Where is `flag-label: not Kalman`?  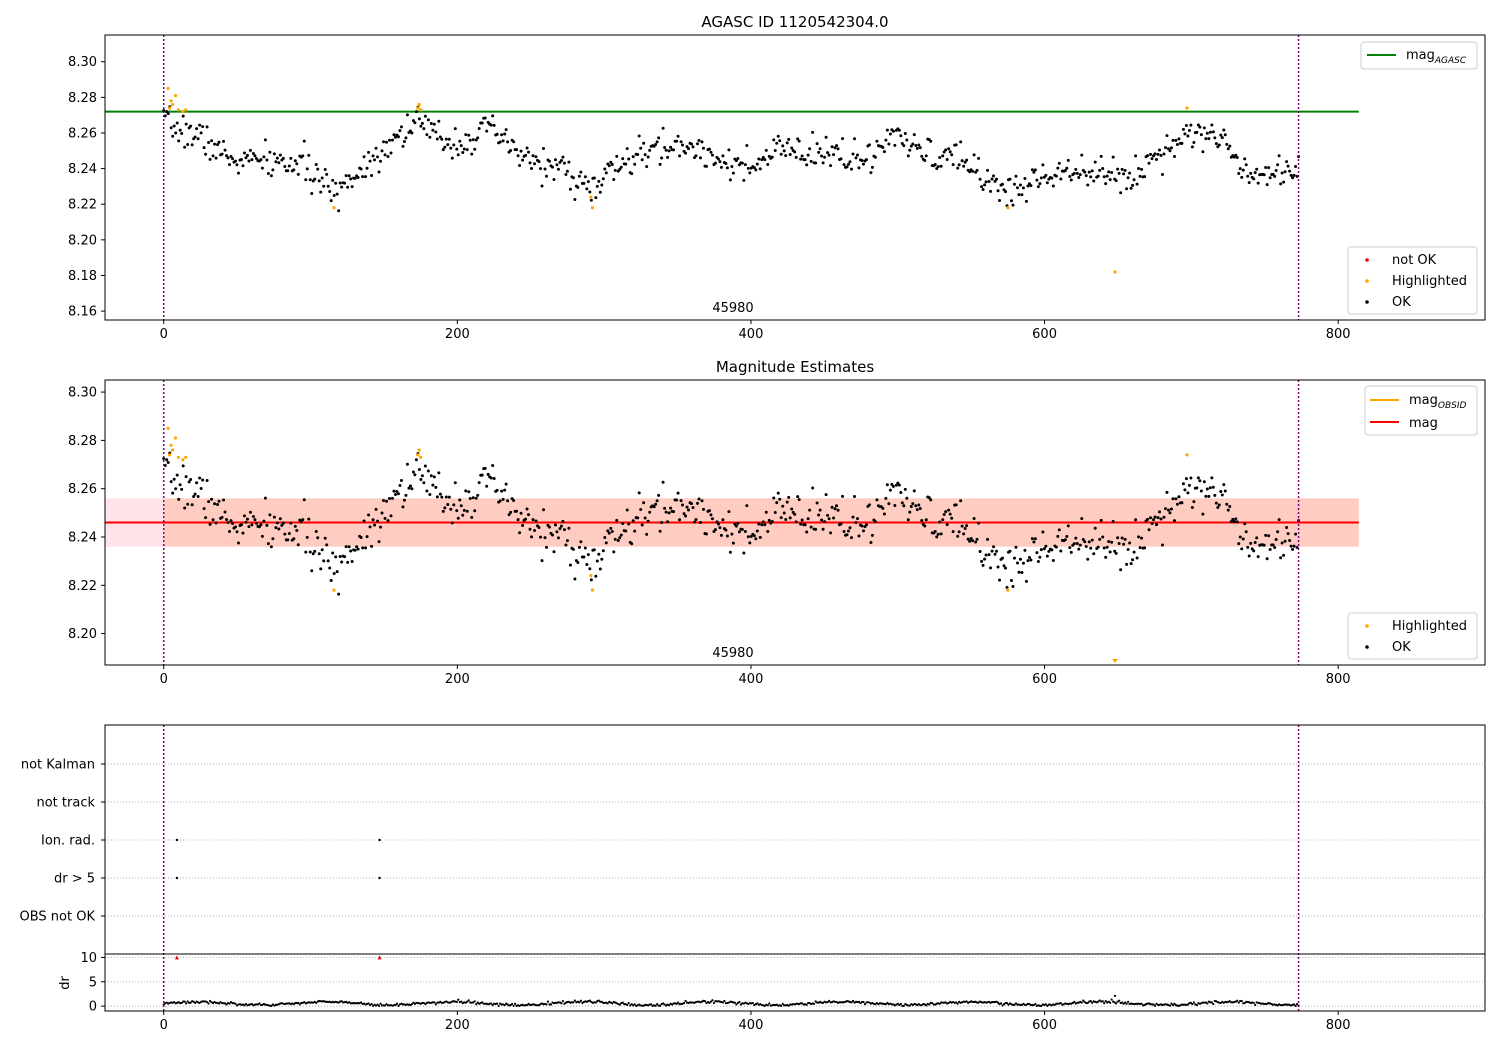
flag-label: not Kalman is located at coordinates (58, 765).